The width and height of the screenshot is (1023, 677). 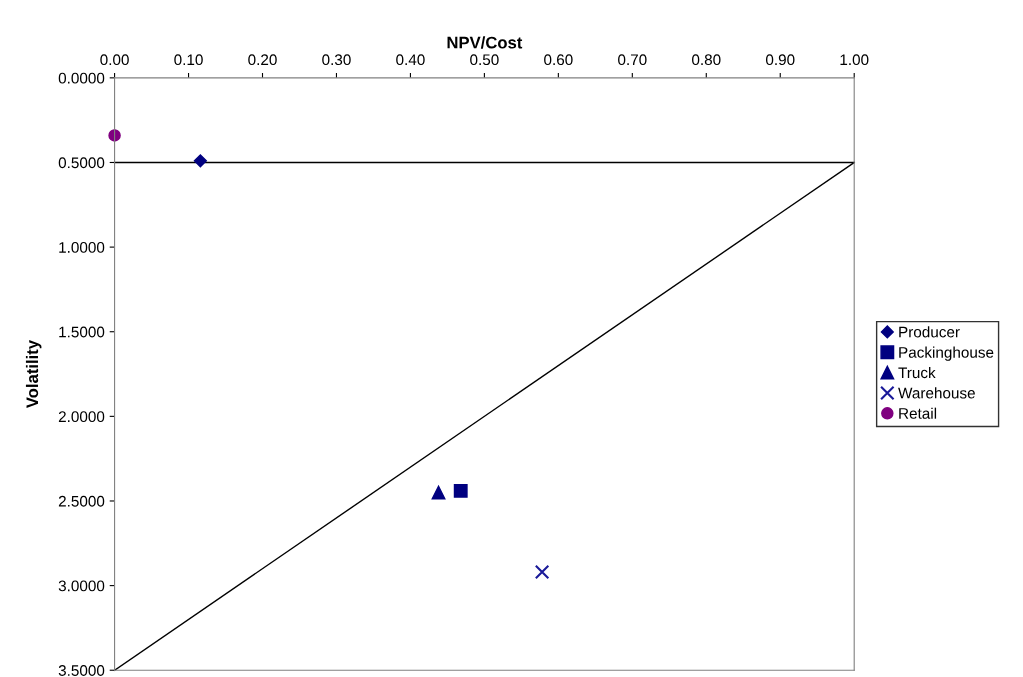 What do you see at coordinates (262, 60) in the screenshot?
I see `x-tick-label: 0.20` at bounding box center [262, 60].